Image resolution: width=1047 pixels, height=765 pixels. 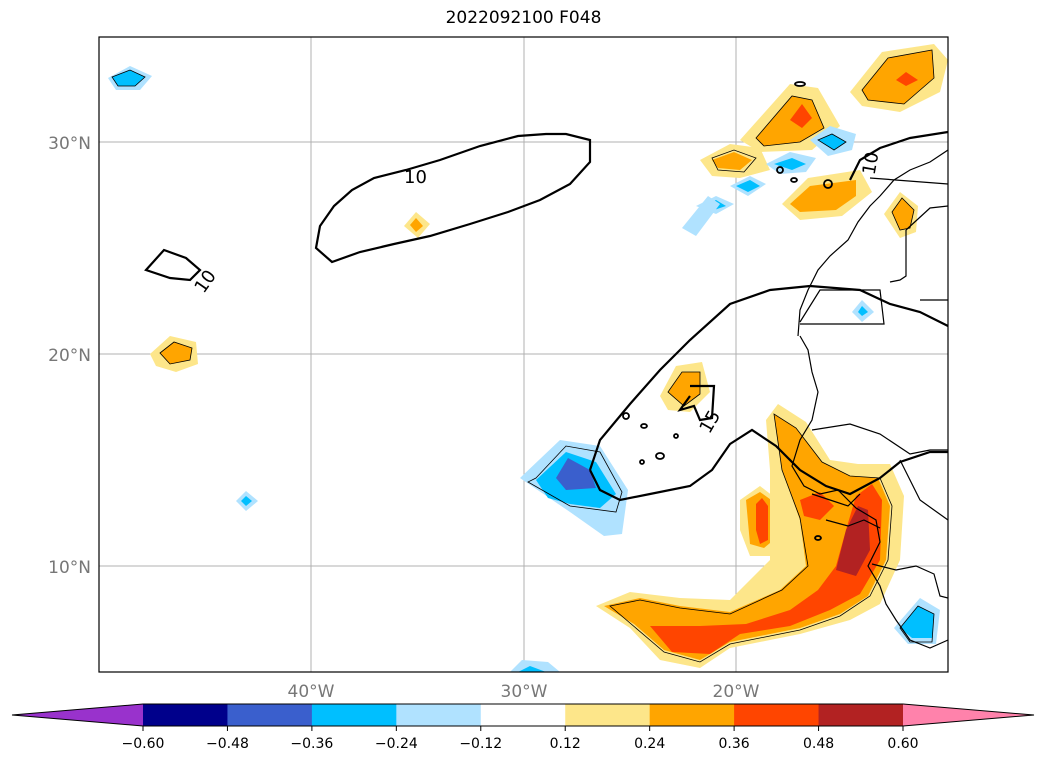 What do you see at coordinates (523, 18) in the screenshot?
I see `map-title: 2022092100 F048` at bounding box center [523, 18].